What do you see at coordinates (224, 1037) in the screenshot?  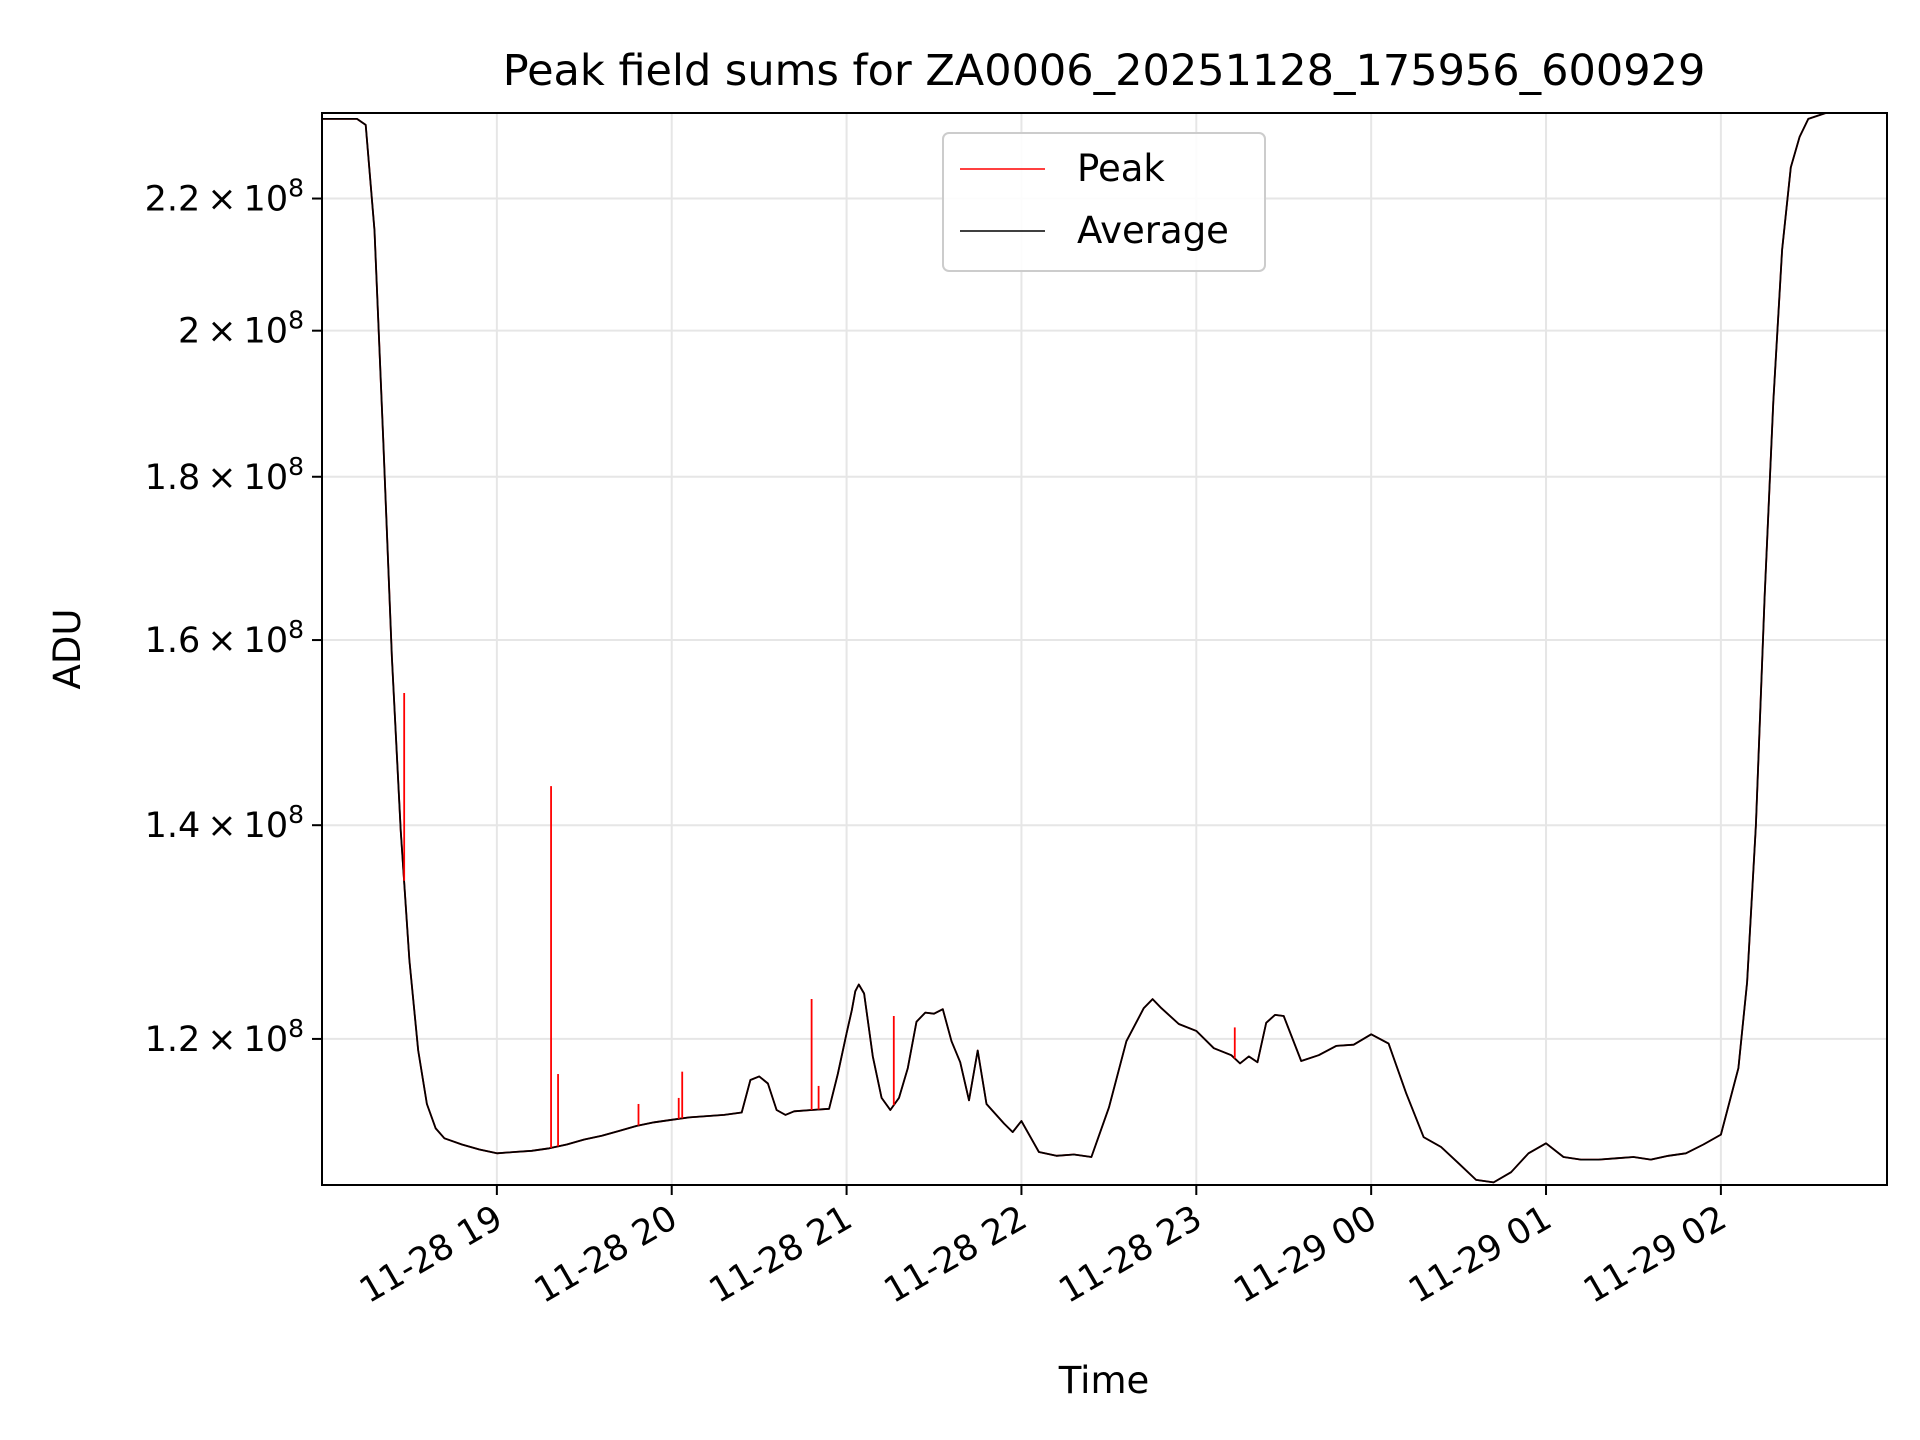 I see `y-tick-label: 1.2 × 108` at bounding box center [224, 1037].